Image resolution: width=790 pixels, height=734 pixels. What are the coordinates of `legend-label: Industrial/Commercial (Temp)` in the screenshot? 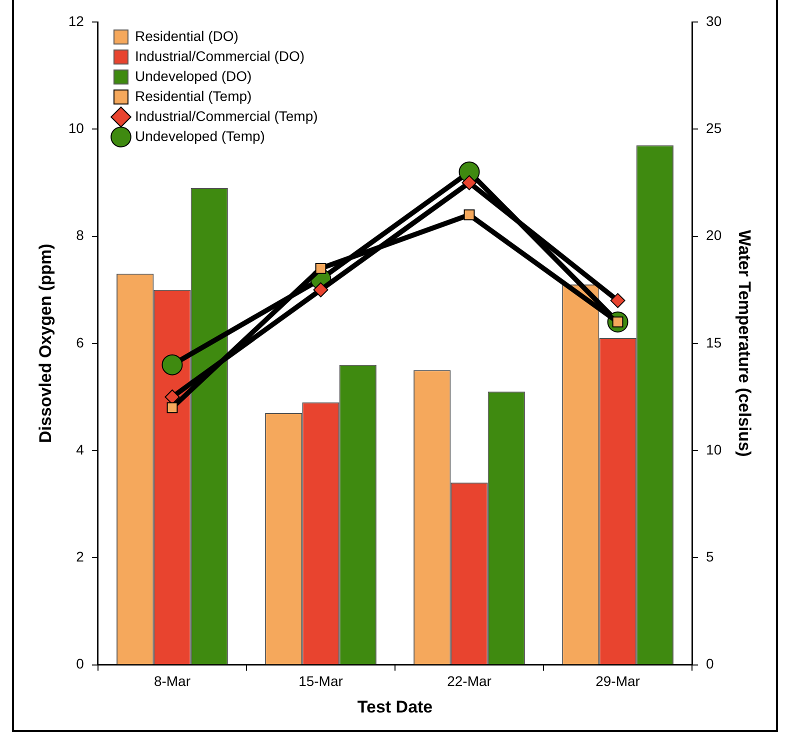 It's located at (226, 116).